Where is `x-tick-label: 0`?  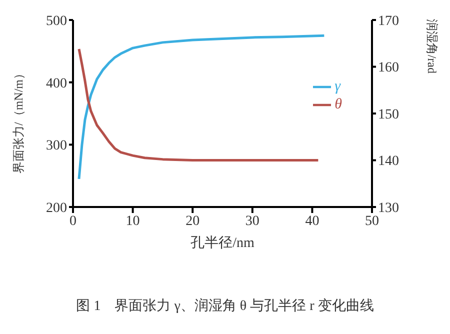
x-tick-label: 0 is located at coordinates (73, 221).